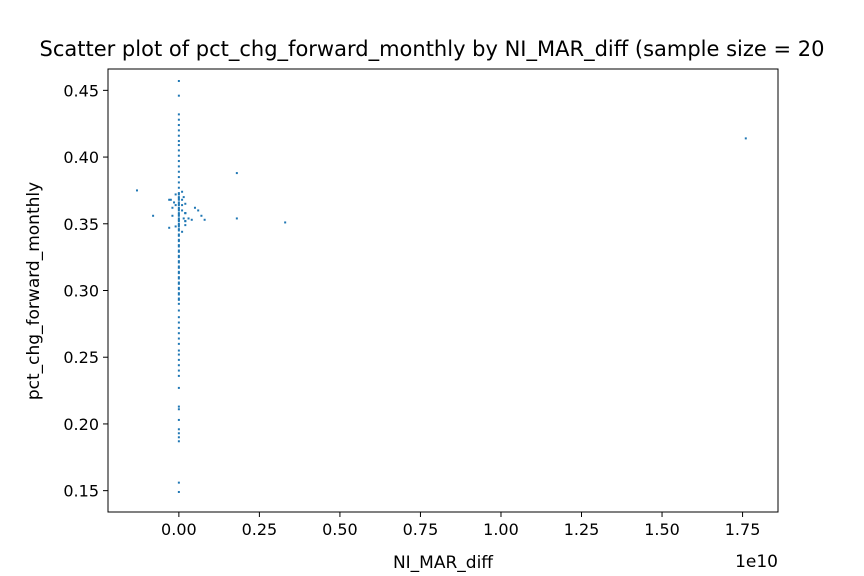 Image resolution: width=864 pixels, height=576 pixels. Describe the element at coordinates (443, 563) in the screenshot. I see `x-axis-label: NI_MAR_diff` at that location.